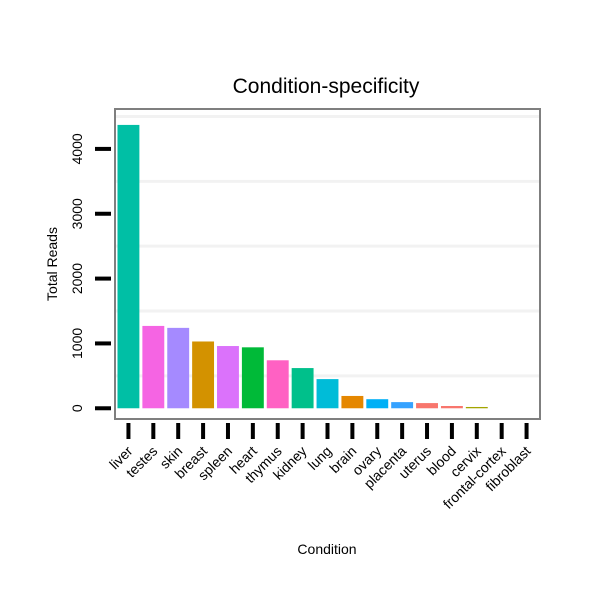 This screenshot has height=600, width=600. I want to click on bar-testes, so click(153, 367).